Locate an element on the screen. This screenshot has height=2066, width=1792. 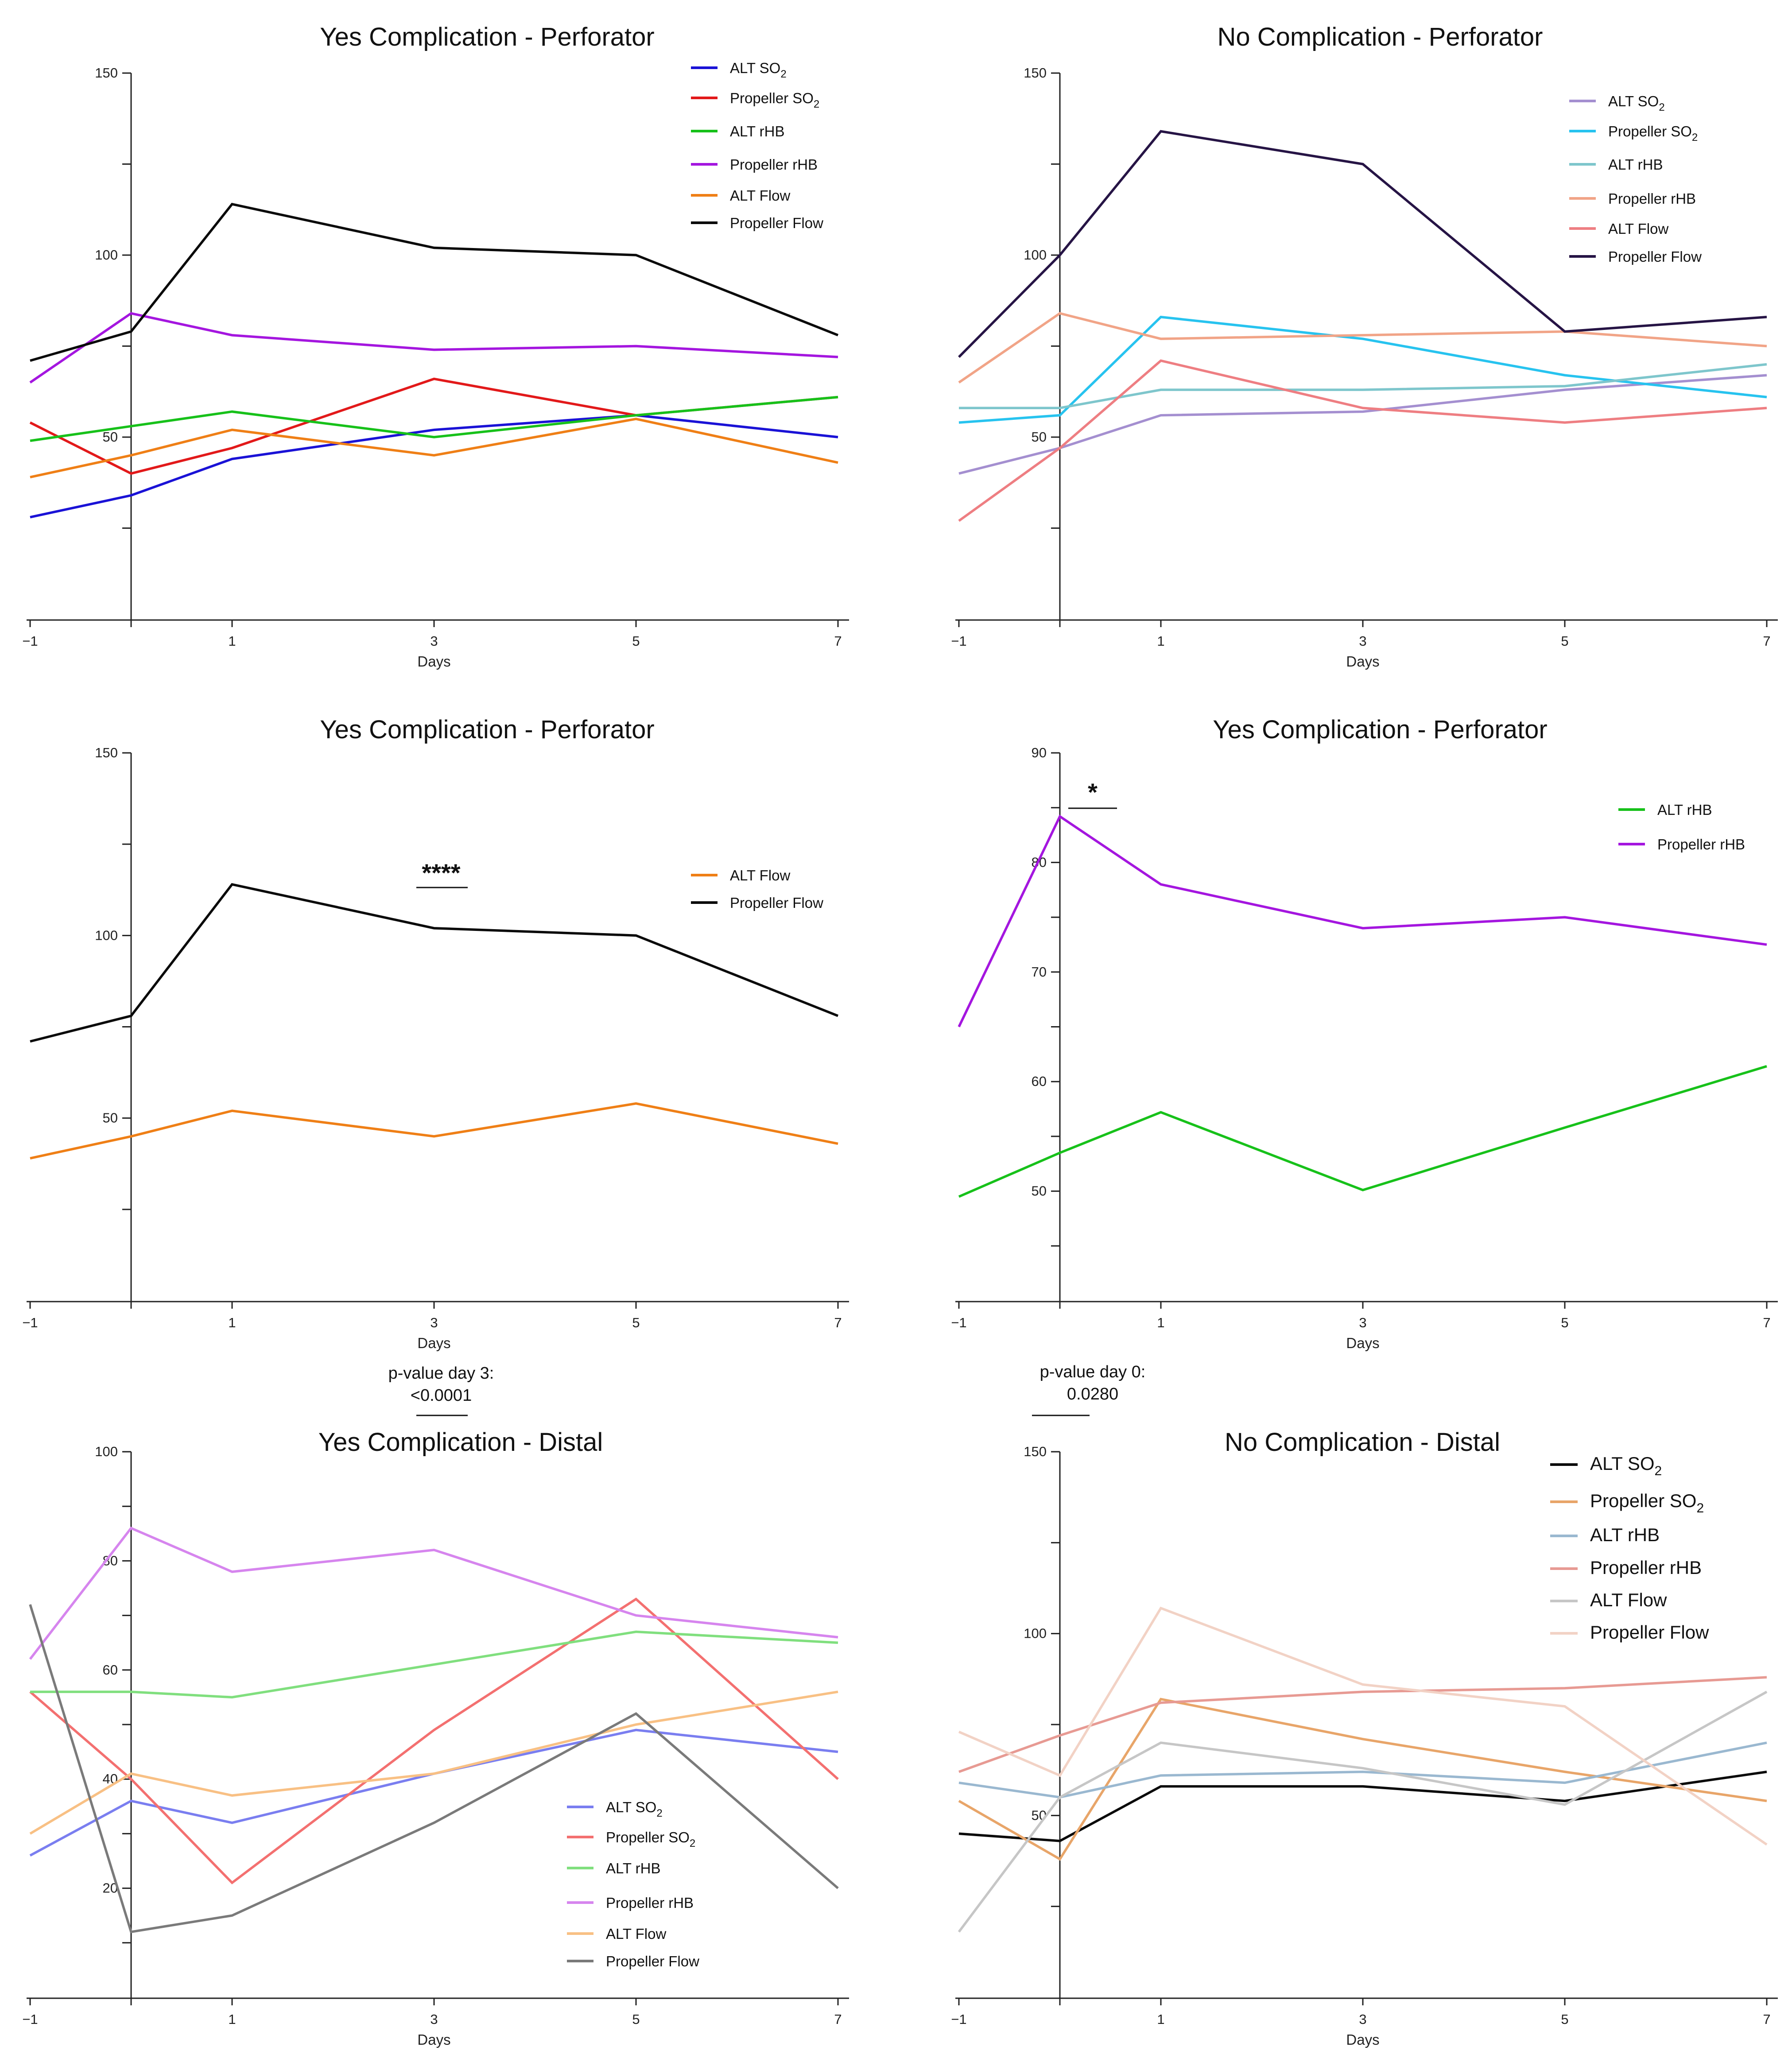
chart-title: Yes Complication - Distal is located at coordinates (460, 1442).